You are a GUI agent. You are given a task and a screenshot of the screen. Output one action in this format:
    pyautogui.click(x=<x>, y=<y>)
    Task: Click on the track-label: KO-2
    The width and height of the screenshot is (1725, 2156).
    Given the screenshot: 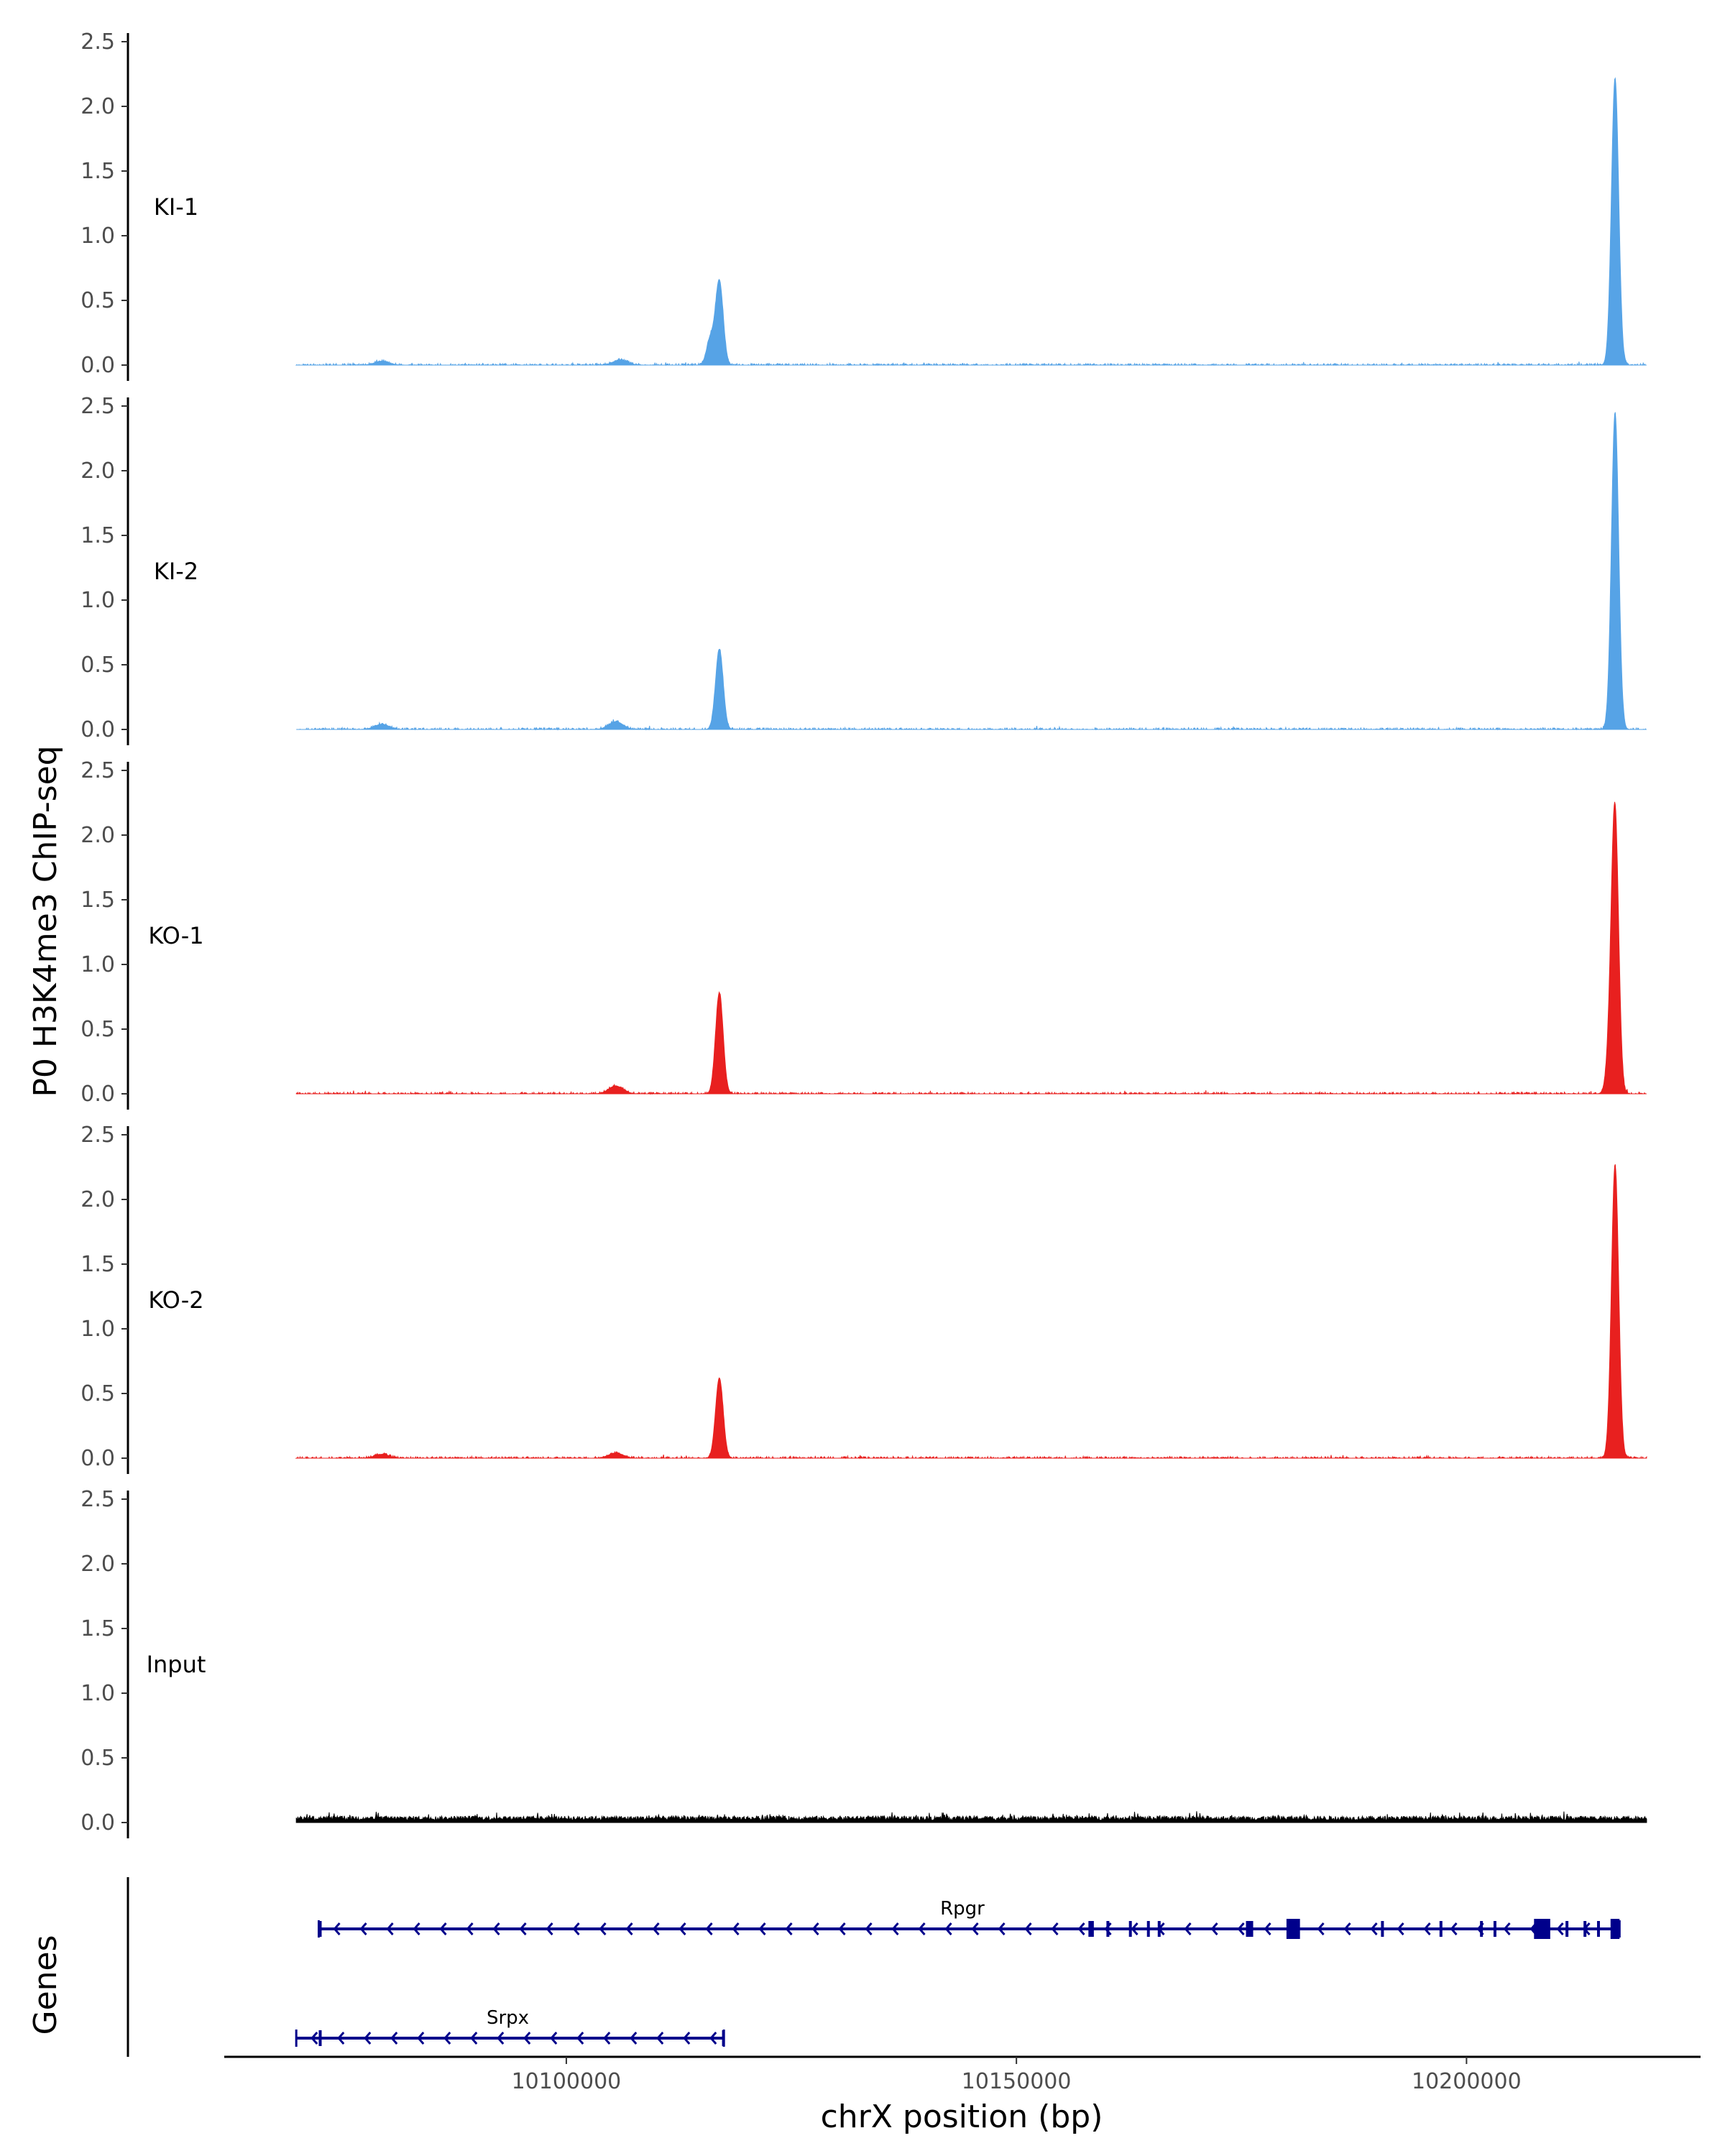 What is the action you would take?
    pyautogui.click(x=175, y=1300)
    